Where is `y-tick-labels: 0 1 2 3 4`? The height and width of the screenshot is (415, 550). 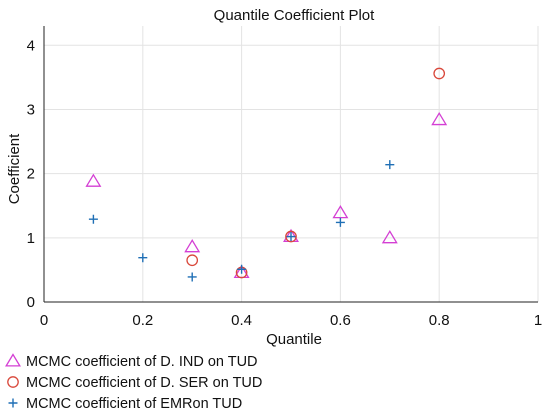 y-tick-labels: 0 1 2 3 4 is located at coordinates (31, 174).